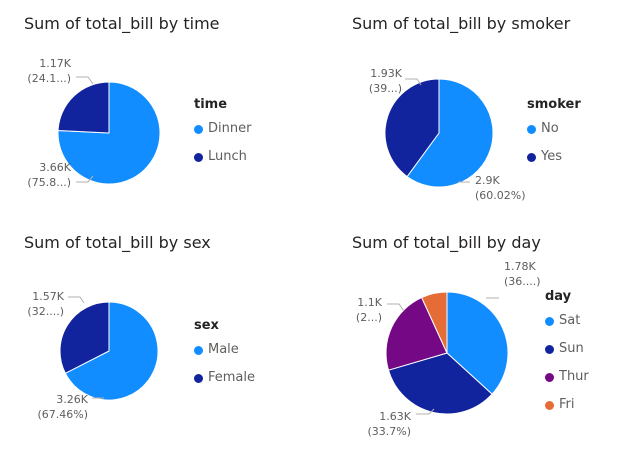 The image size is (622, 461). I want to click on chart-time-leader-lunch, so click(85, 80).